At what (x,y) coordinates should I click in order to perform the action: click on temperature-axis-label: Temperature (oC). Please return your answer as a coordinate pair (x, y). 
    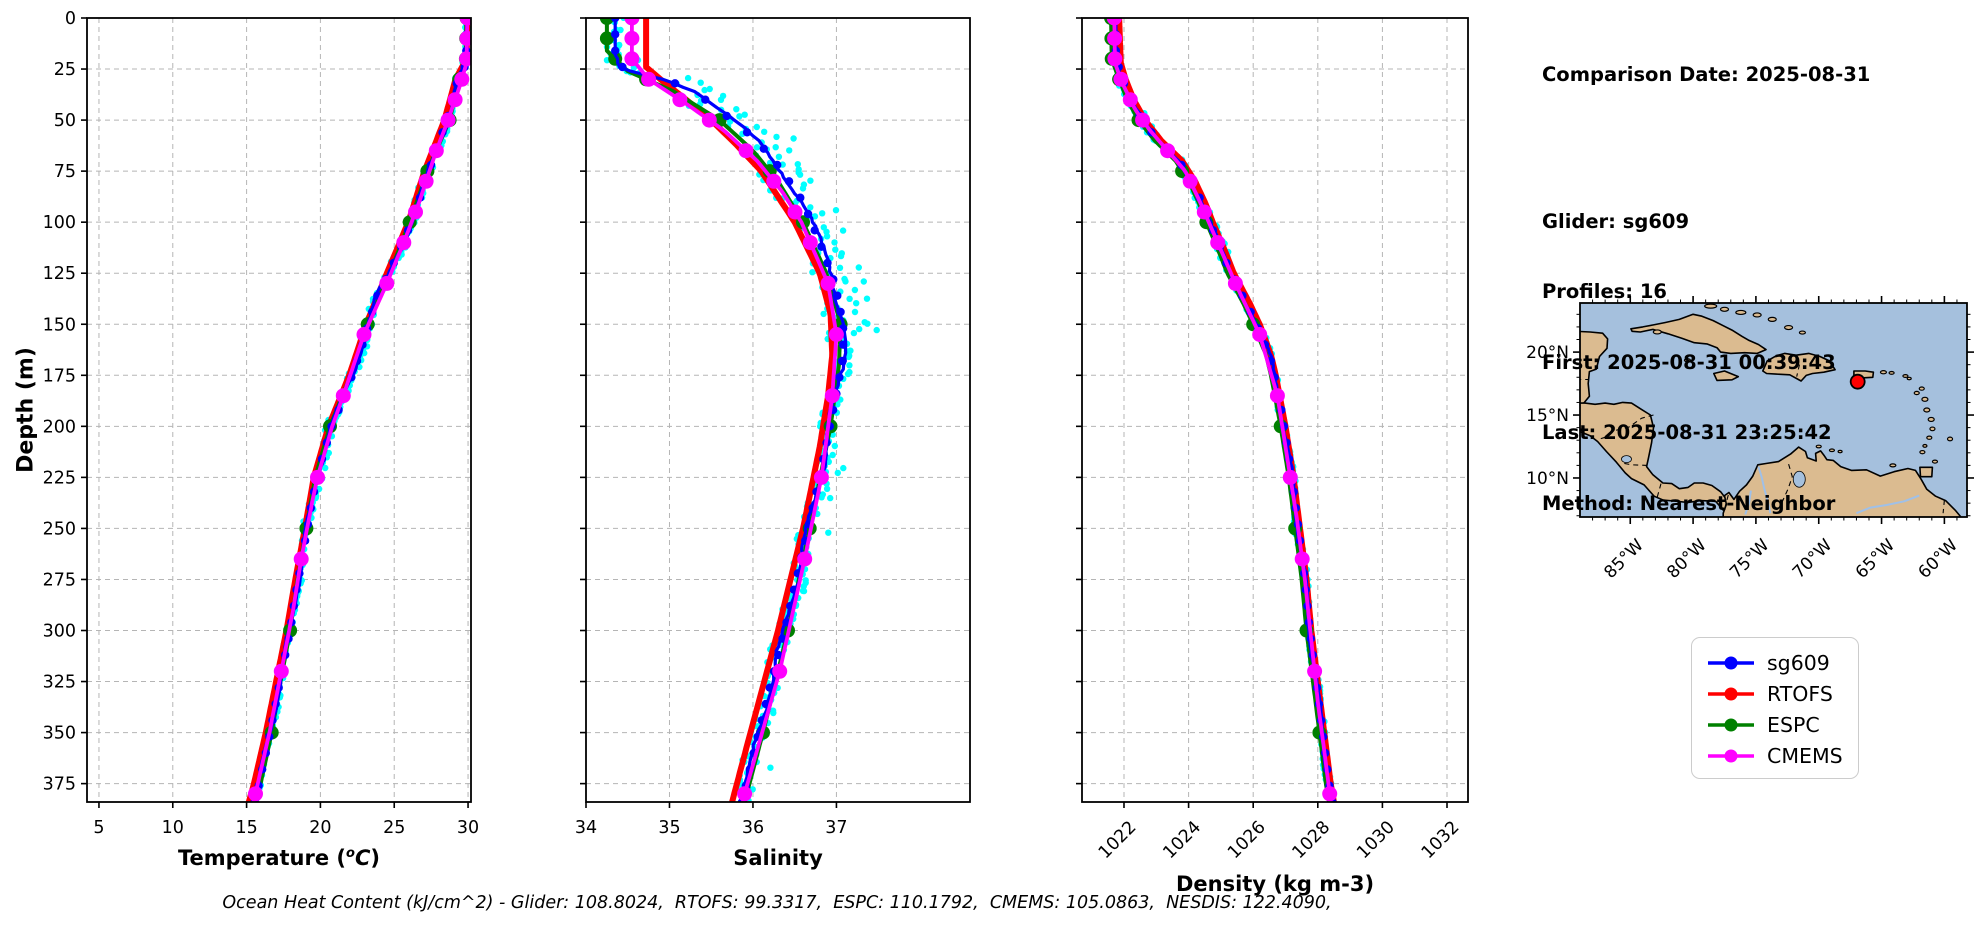
    Looking at the image, I should click on (279, 858).